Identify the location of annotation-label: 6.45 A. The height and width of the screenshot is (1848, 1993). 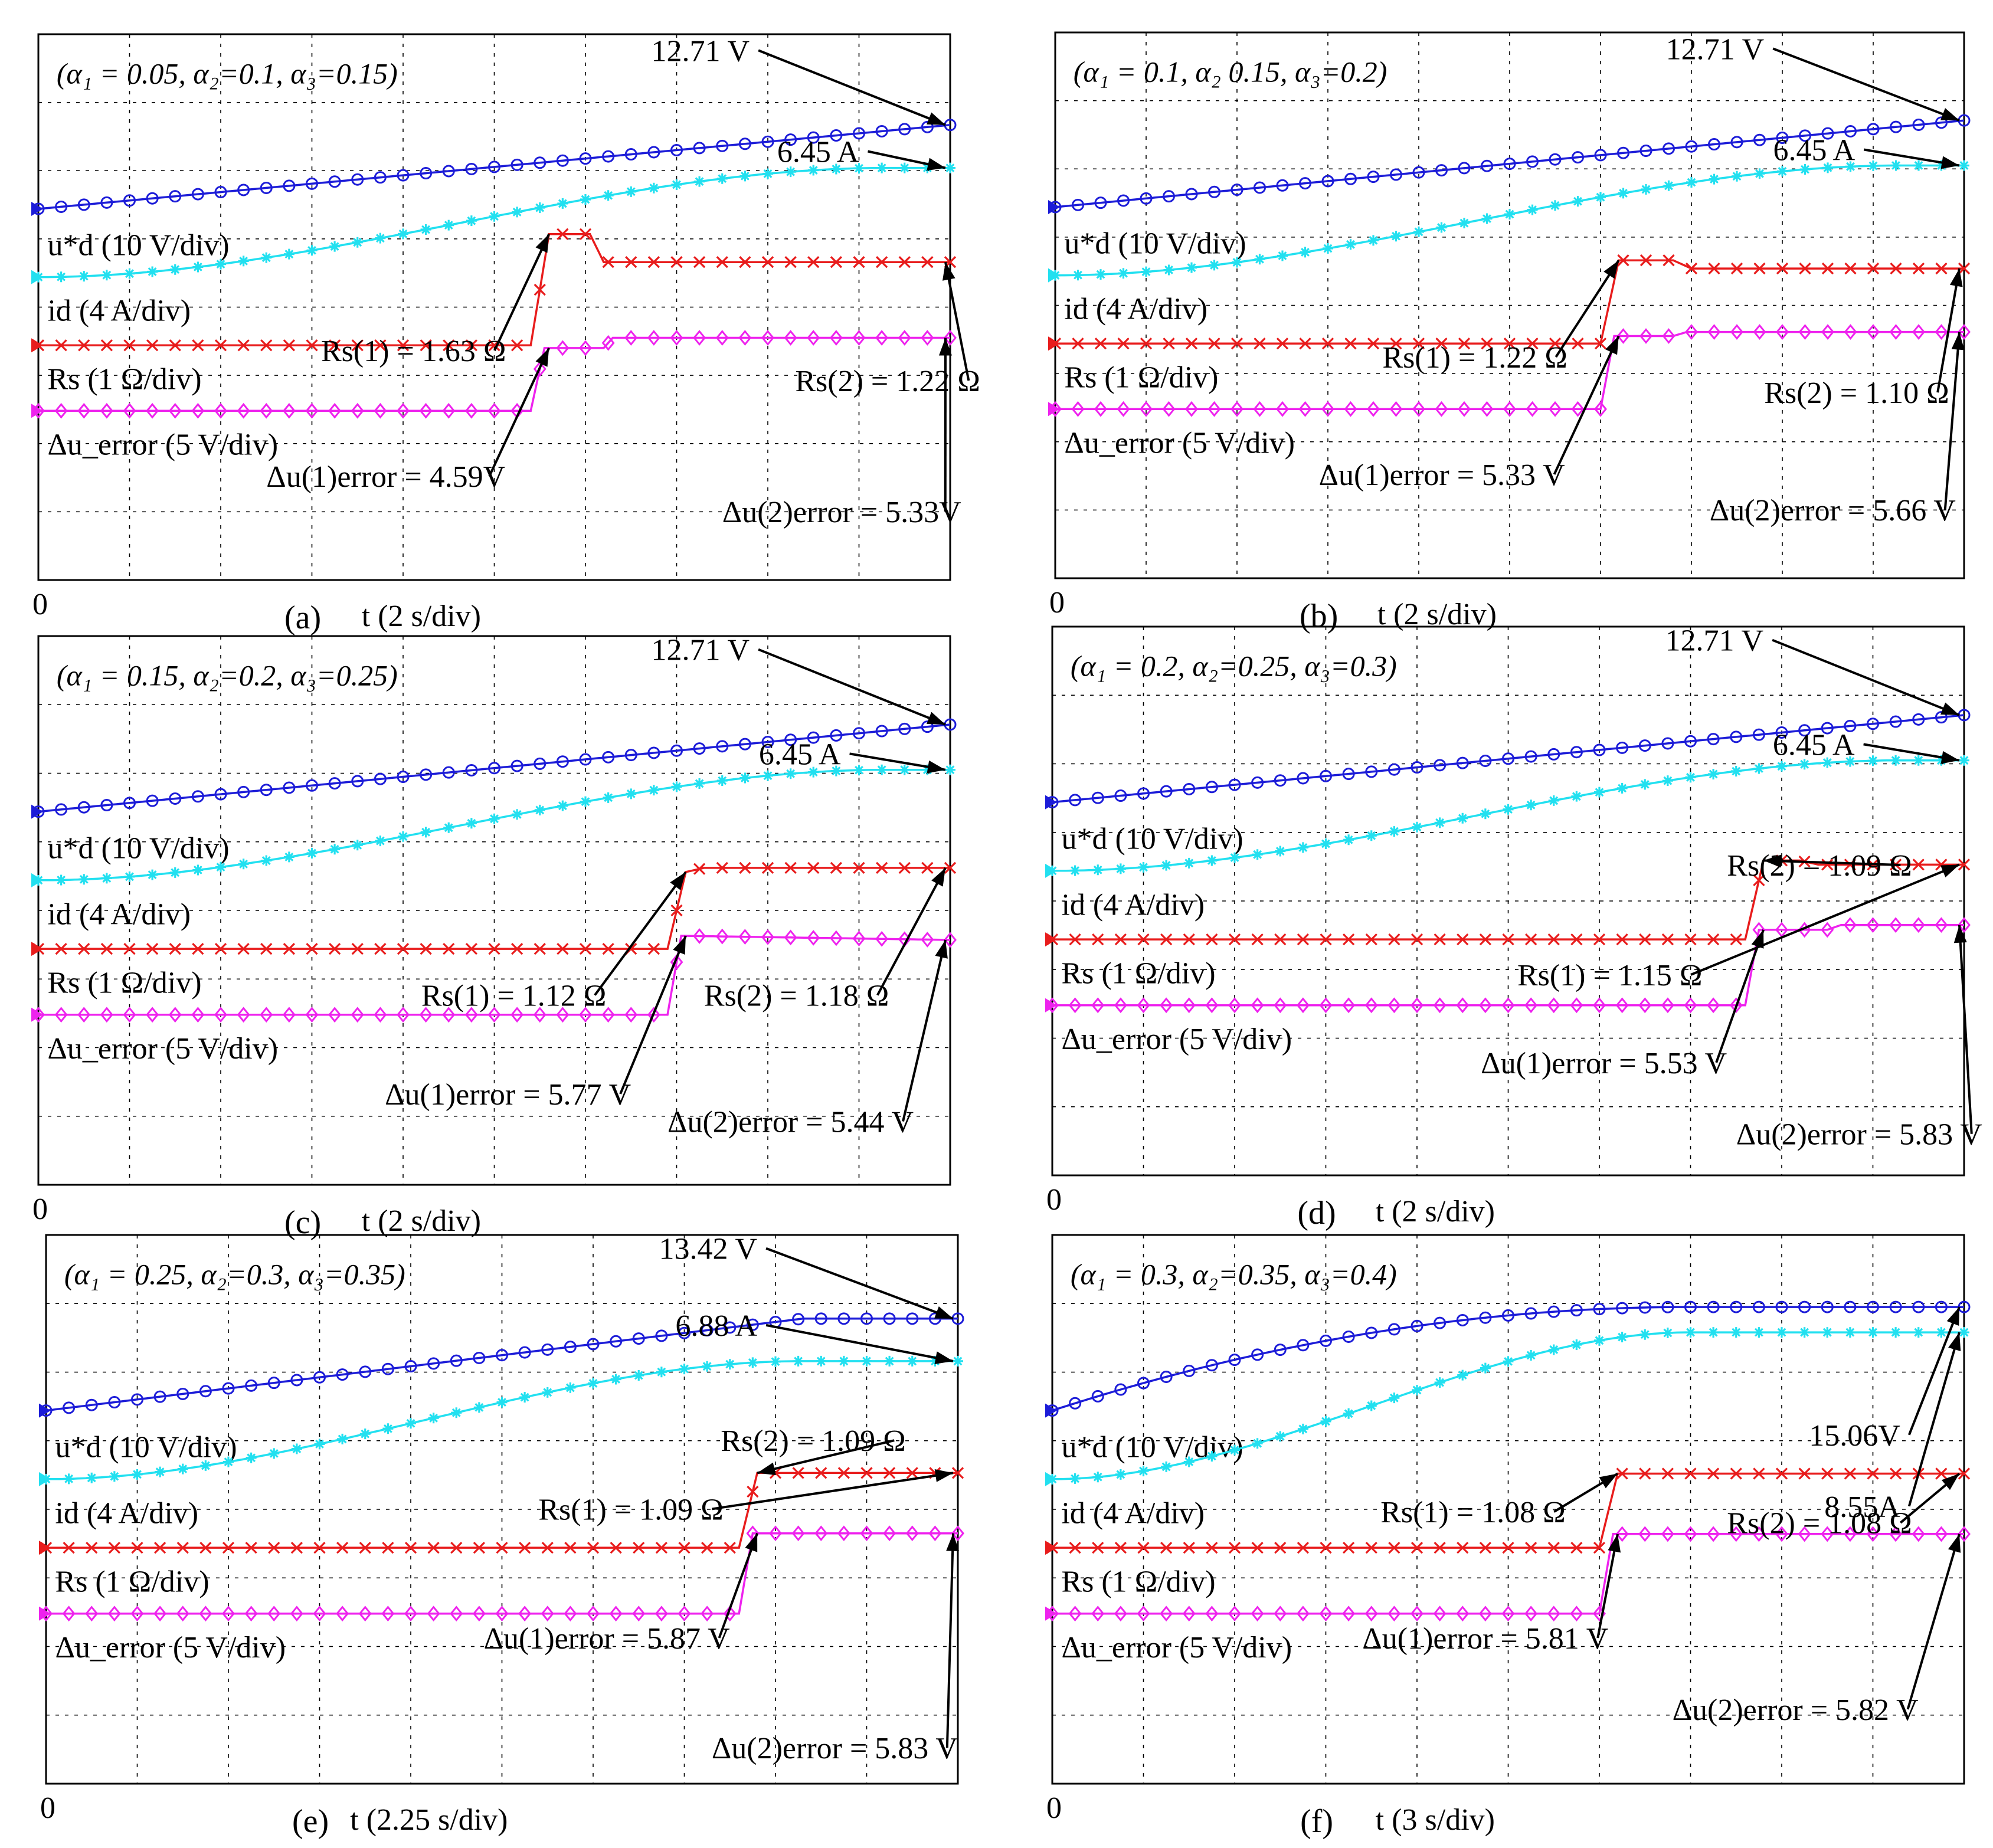
(1814, 151).